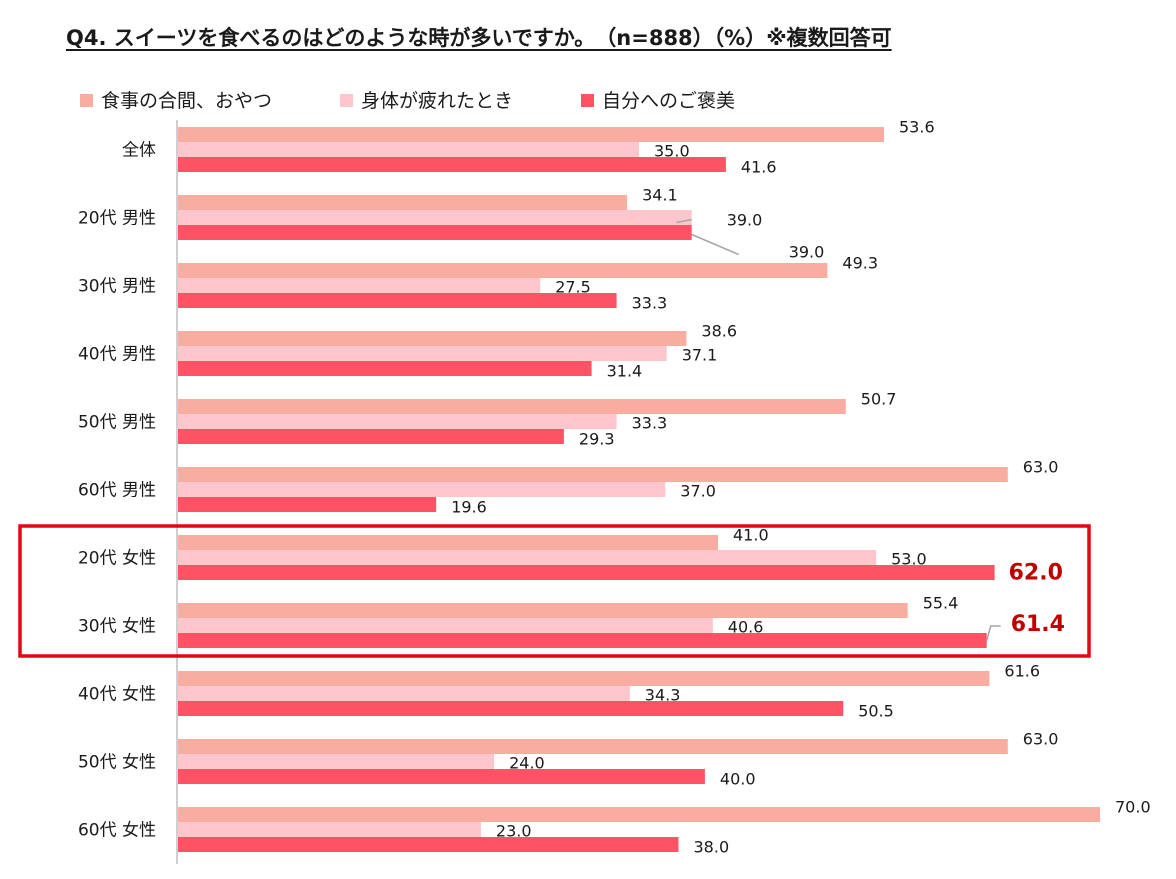  I want to click on bar-50代-男性-series3, so click(371, 436).